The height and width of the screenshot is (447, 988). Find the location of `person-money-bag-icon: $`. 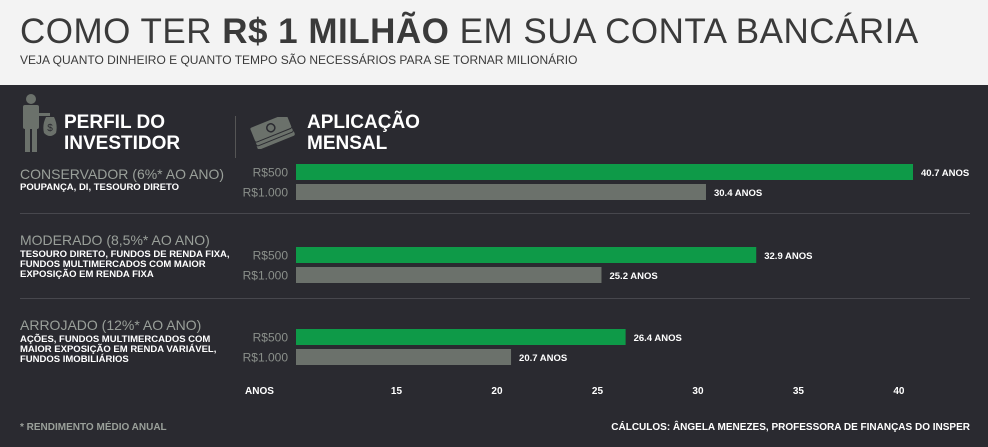

person-money-bag-icon: $ is located at coordinates (40, 123).